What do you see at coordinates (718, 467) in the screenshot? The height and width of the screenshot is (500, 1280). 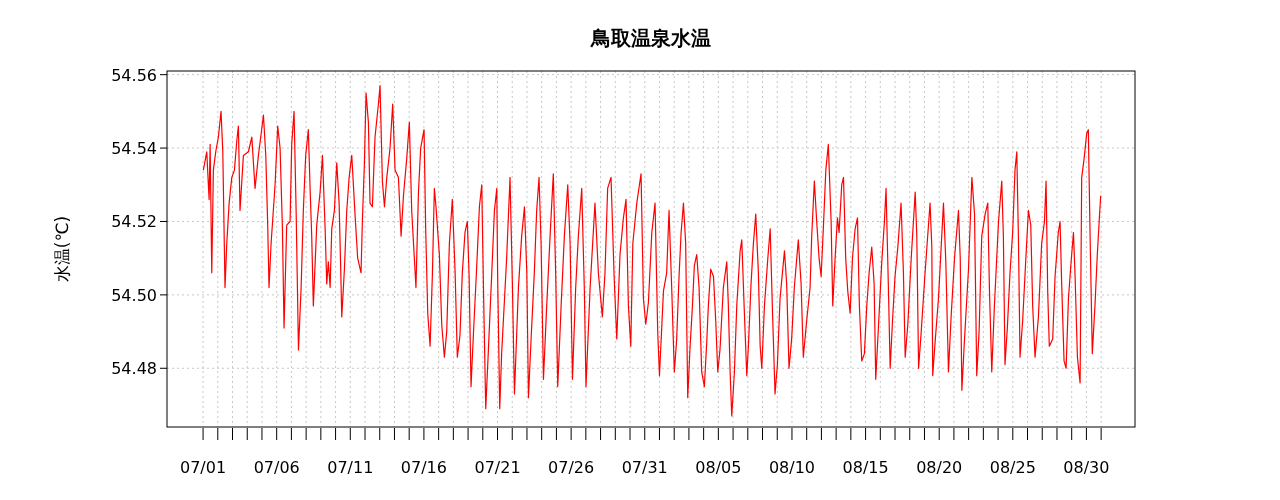 I see `x-tick-label: 08/05` at bounding box center [718, 467].